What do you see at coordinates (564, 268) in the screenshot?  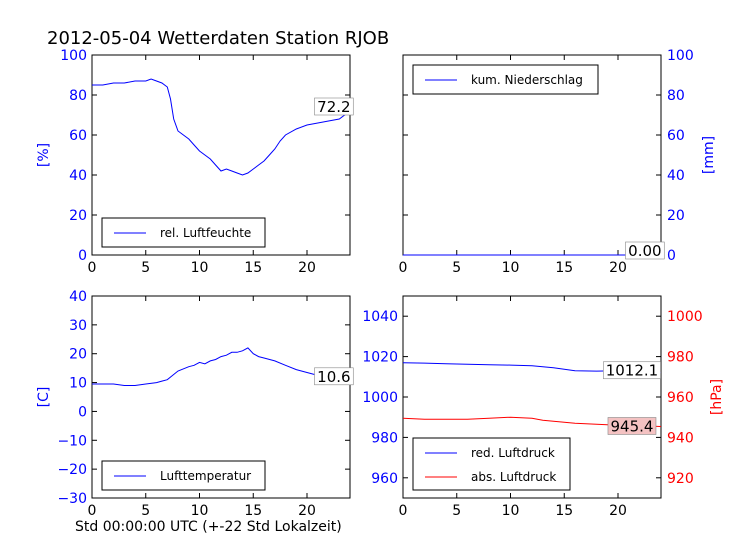 I see `precip-xtick-label: 15` at bounding box center [564, 268].